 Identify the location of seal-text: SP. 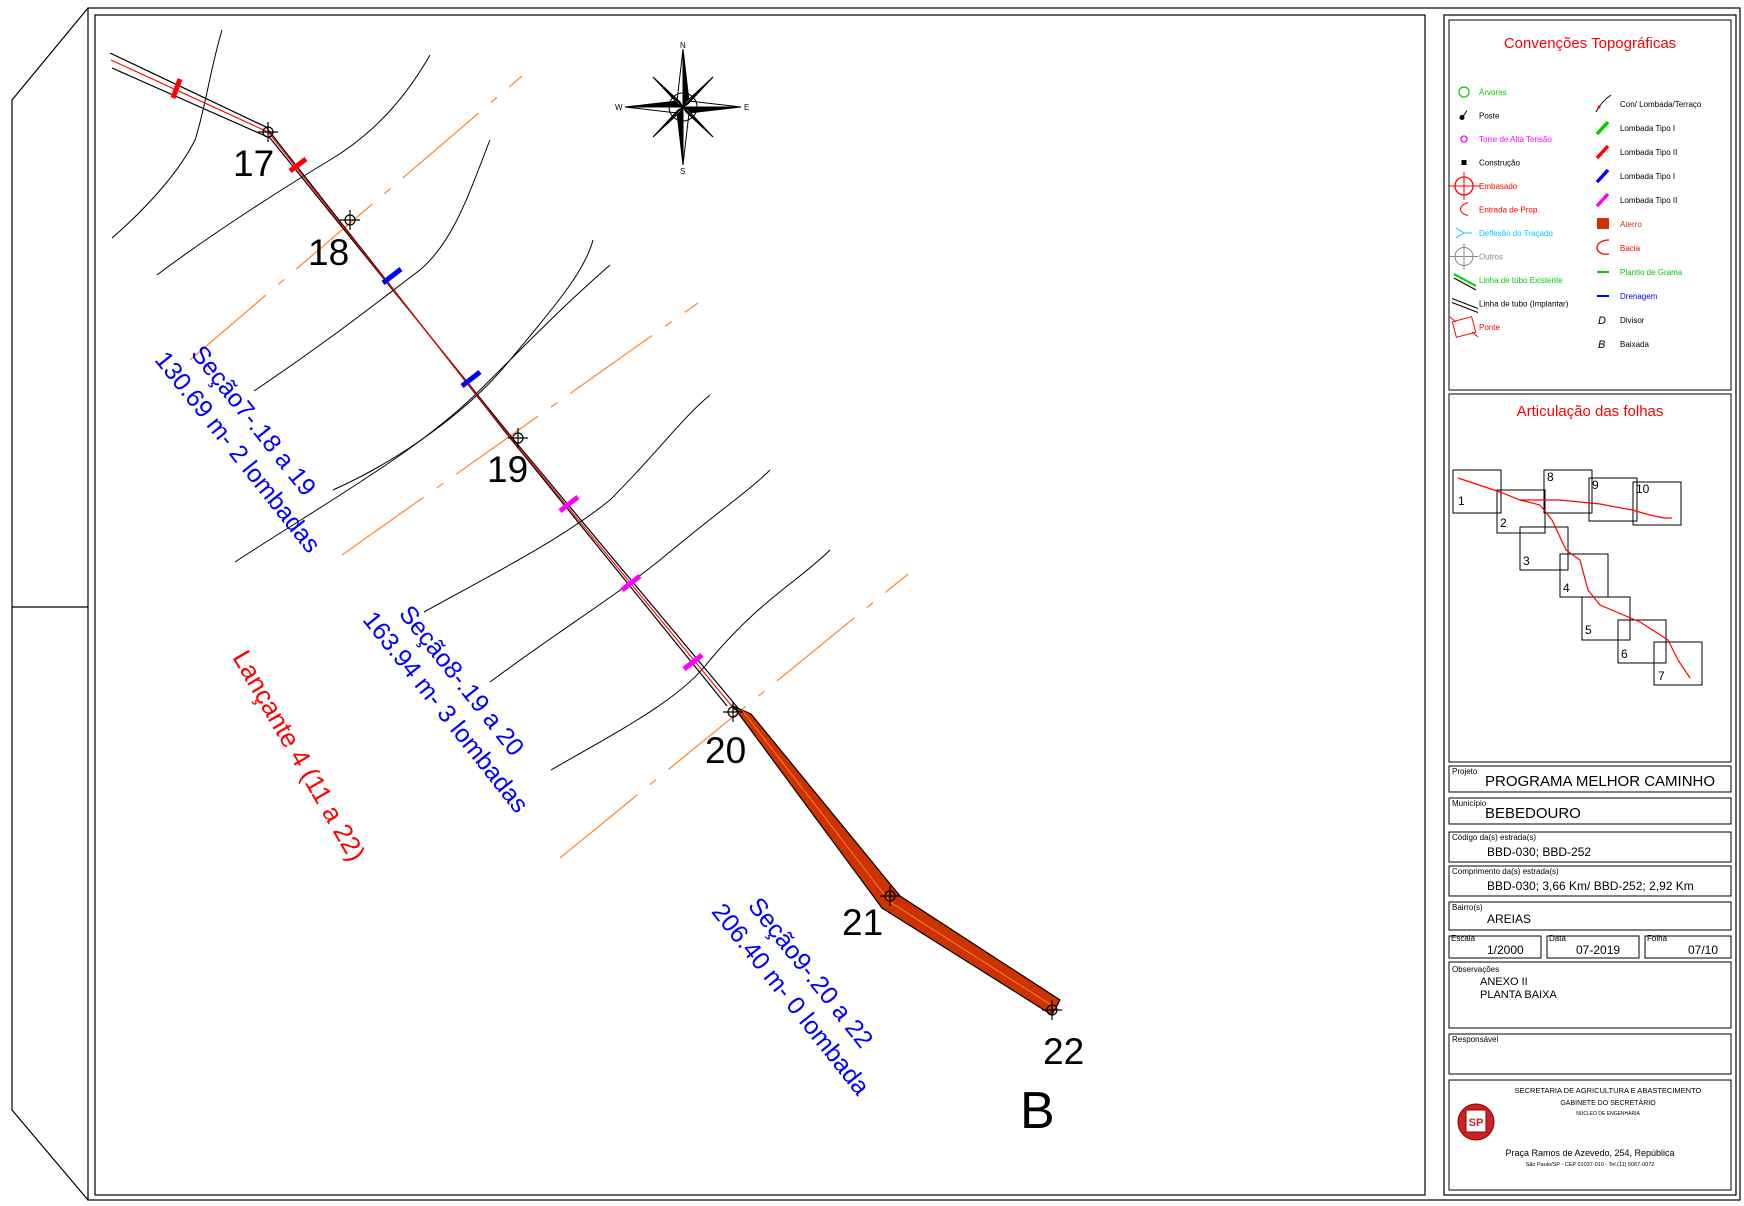
(1476, 1123).